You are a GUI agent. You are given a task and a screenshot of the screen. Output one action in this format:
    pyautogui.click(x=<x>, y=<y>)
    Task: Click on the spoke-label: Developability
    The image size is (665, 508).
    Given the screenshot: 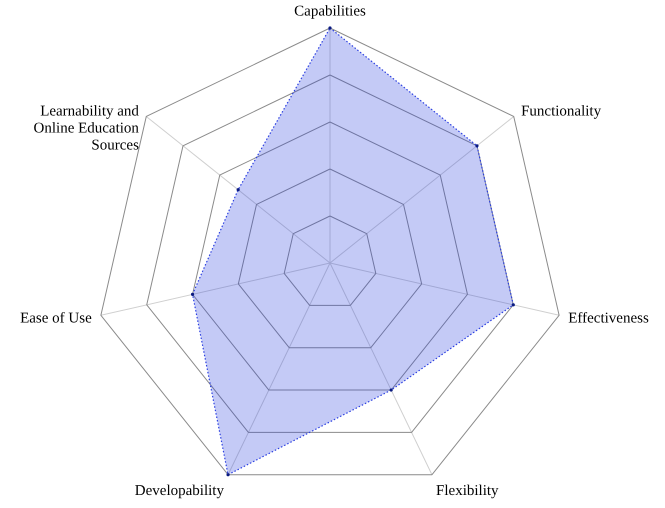 What is the action you would take?
    pyautogui.click(x=179, y=491)
    